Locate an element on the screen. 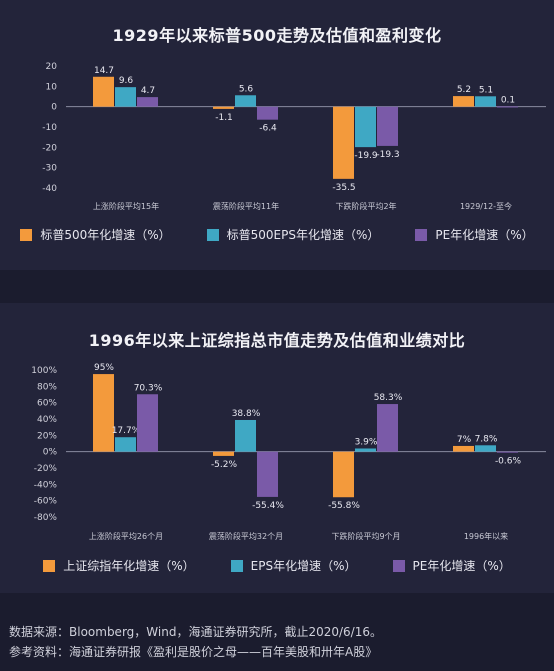 The width and height of the screenshot is (554, 671). y-tick-label: 0 is located at coordinates (54, 108).